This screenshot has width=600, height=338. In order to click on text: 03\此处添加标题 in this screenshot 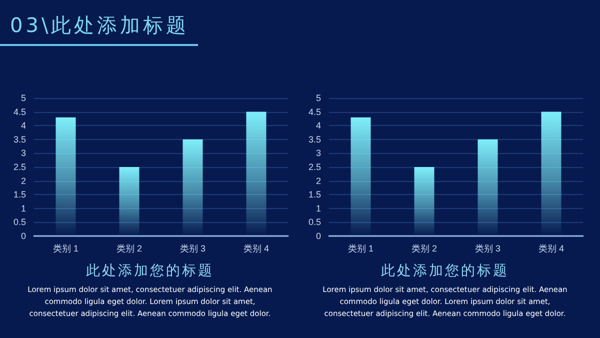, I will do `click(100, 25)`.